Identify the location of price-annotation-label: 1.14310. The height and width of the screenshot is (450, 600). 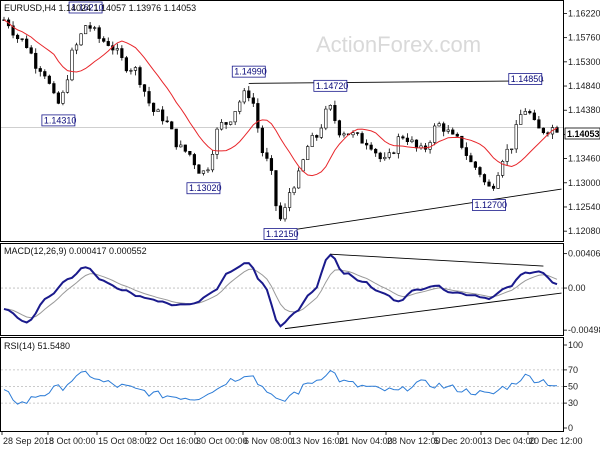
(60, 120).